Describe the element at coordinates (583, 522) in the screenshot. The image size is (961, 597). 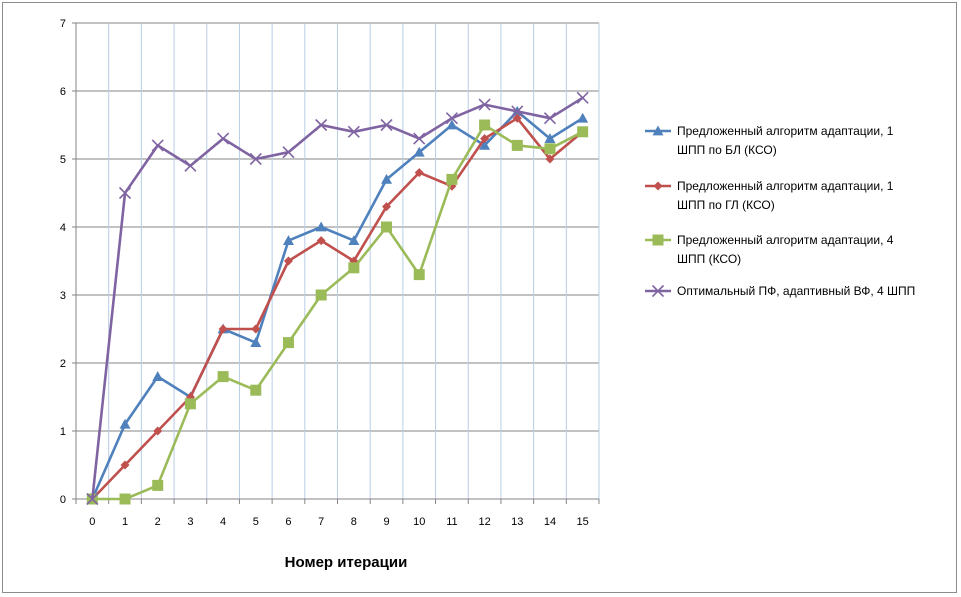
I see `x-tick-label: 15` at that location.